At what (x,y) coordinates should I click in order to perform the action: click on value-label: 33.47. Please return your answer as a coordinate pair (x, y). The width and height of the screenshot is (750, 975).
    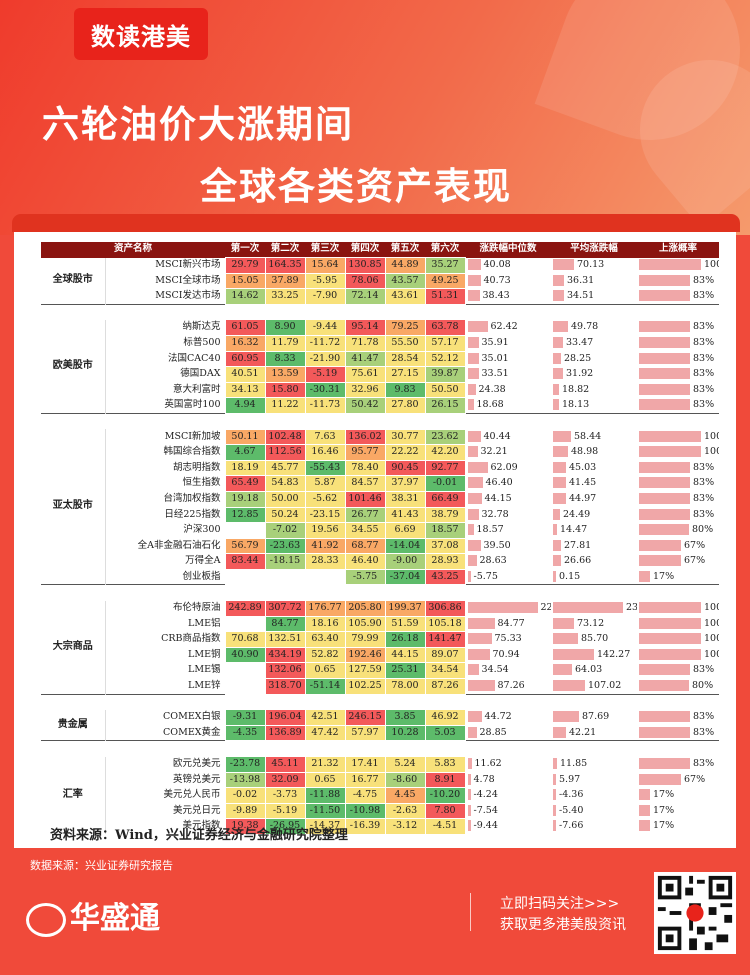
    Looking at the image, I should click on (580, 342).